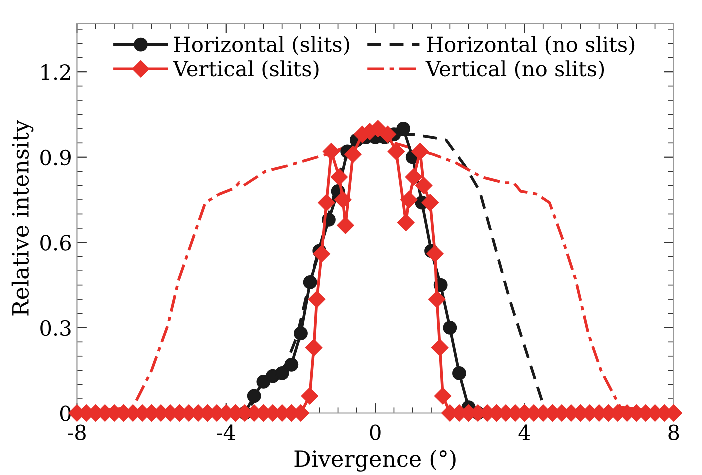 The image size is (702, 475). Describe the element at coordinates (674, 432) in the screenshot. I see `x-tick-label: 8` at that location.